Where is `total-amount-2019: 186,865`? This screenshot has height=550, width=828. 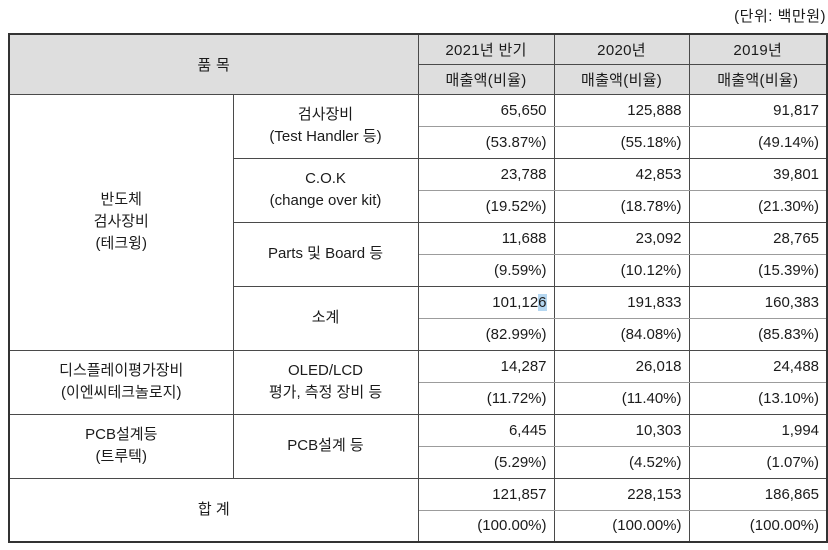 total-amount-2019: 186,865 is located at coordinates (758, 494).